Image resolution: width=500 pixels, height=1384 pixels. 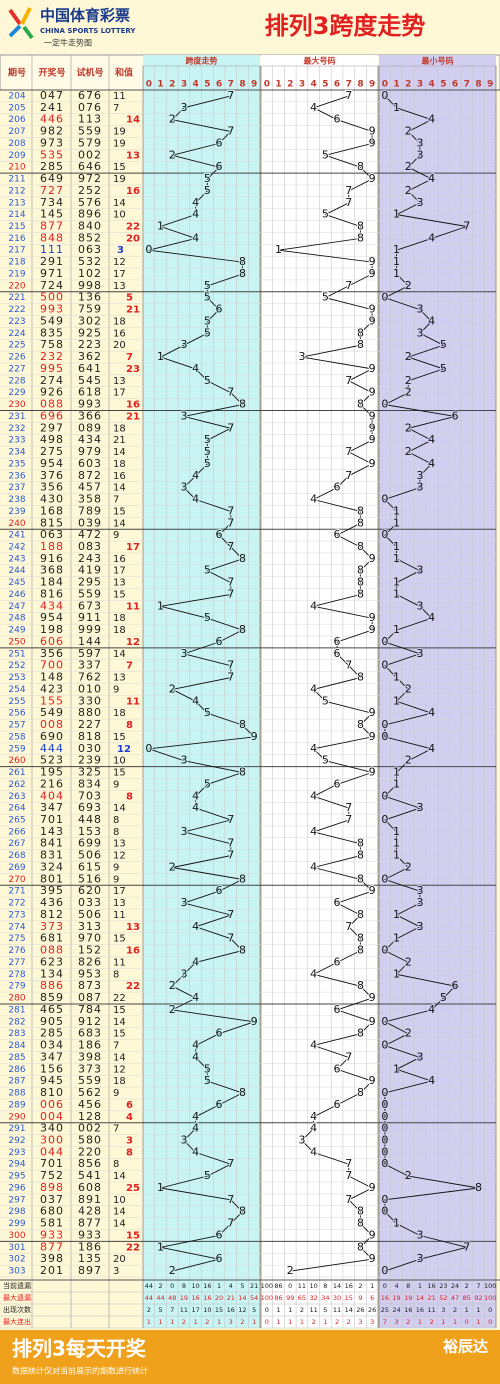 What do you see at coordinates (52, 866) in the screenshot?
I see `draw-number: 324` at bounding box center [52, 866].